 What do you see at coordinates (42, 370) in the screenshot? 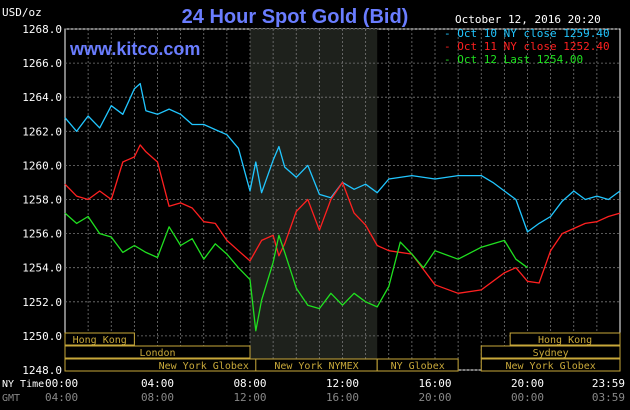
I see `y-tick-label: 1248.0` at bounding box center [42, 370].